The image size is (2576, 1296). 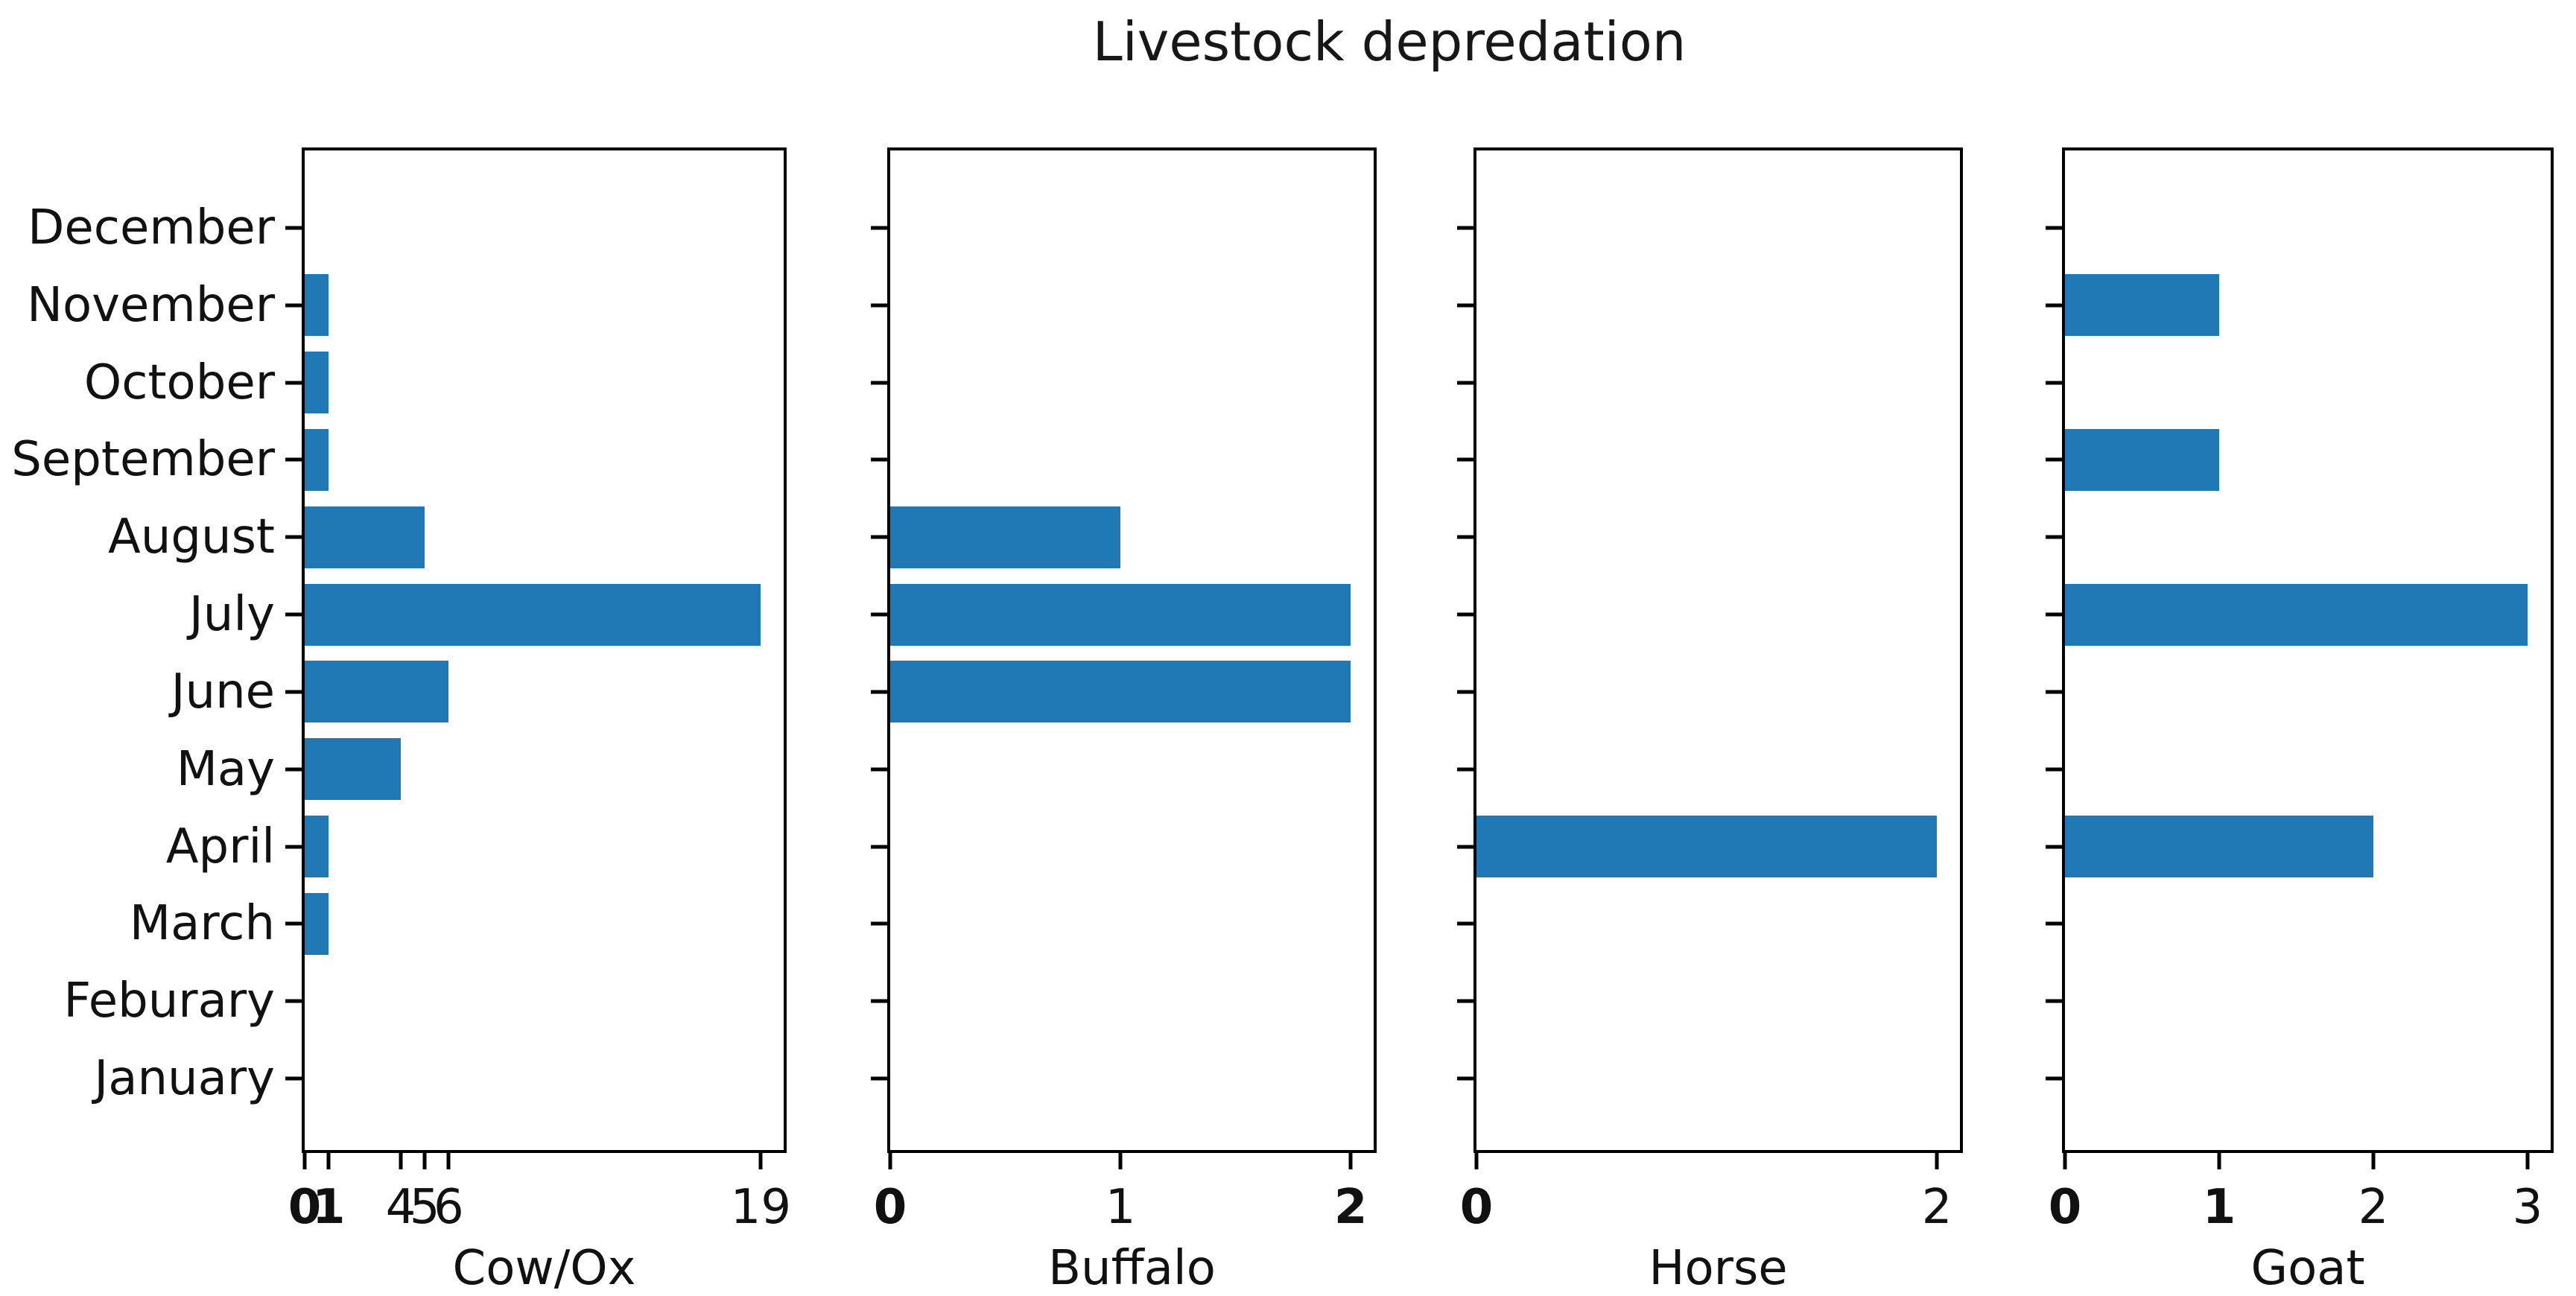 What do you see at coordinates (2308, 1268) in the screenshot?
I see `x-axis-title-goat: Goat` at bounding box center [2308, 1268].